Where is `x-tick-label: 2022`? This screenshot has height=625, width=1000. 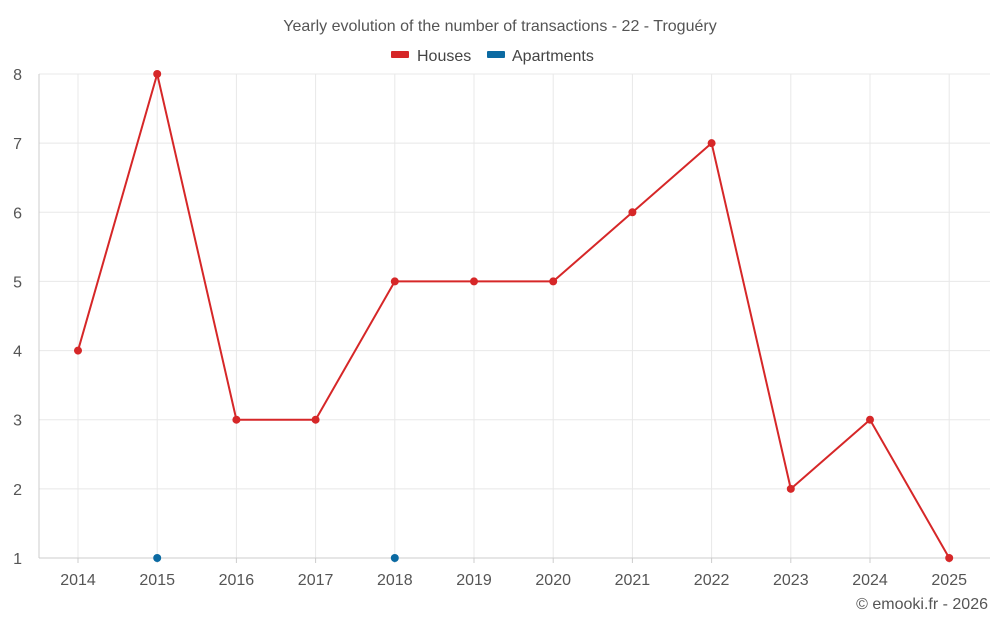
x-tick-label: 2022 is located at coordinates (712, 580).